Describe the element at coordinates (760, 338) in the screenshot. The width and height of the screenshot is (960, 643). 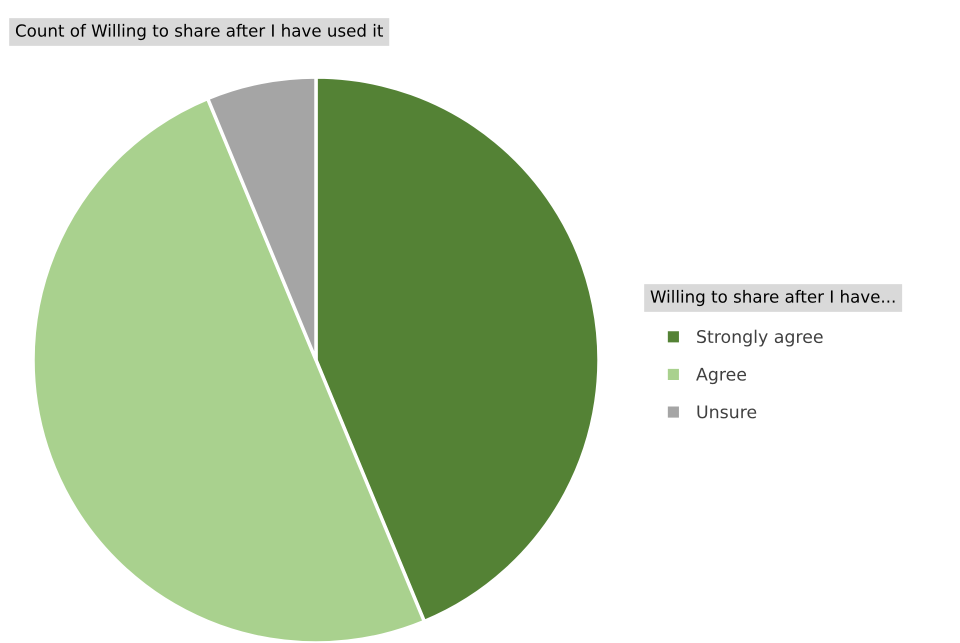
I see `legend-label: Strongly agree` at that location.